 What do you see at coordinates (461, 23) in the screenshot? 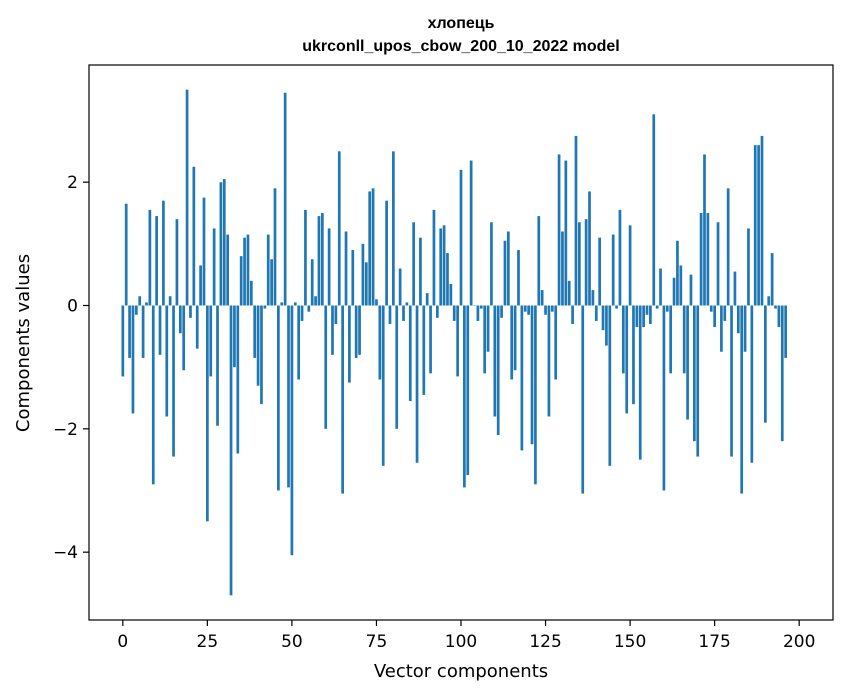
I see `chart-title: хлопець` at bounding box center [461, 23].